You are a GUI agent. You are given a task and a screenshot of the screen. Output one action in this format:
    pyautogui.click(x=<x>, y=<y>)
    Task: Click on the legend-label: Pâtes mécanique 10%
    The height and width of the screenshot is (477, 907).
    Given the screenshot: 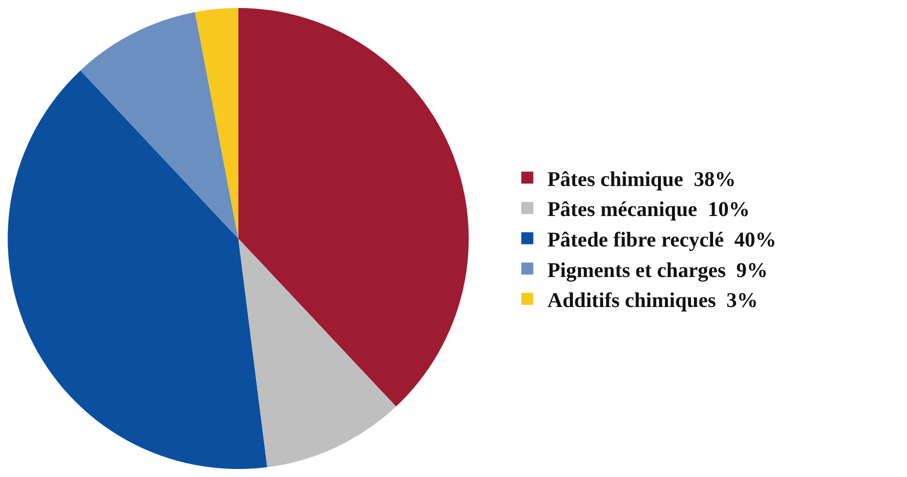 What is the action you would take?
    pyautogui.click(x=648, y=209)
    